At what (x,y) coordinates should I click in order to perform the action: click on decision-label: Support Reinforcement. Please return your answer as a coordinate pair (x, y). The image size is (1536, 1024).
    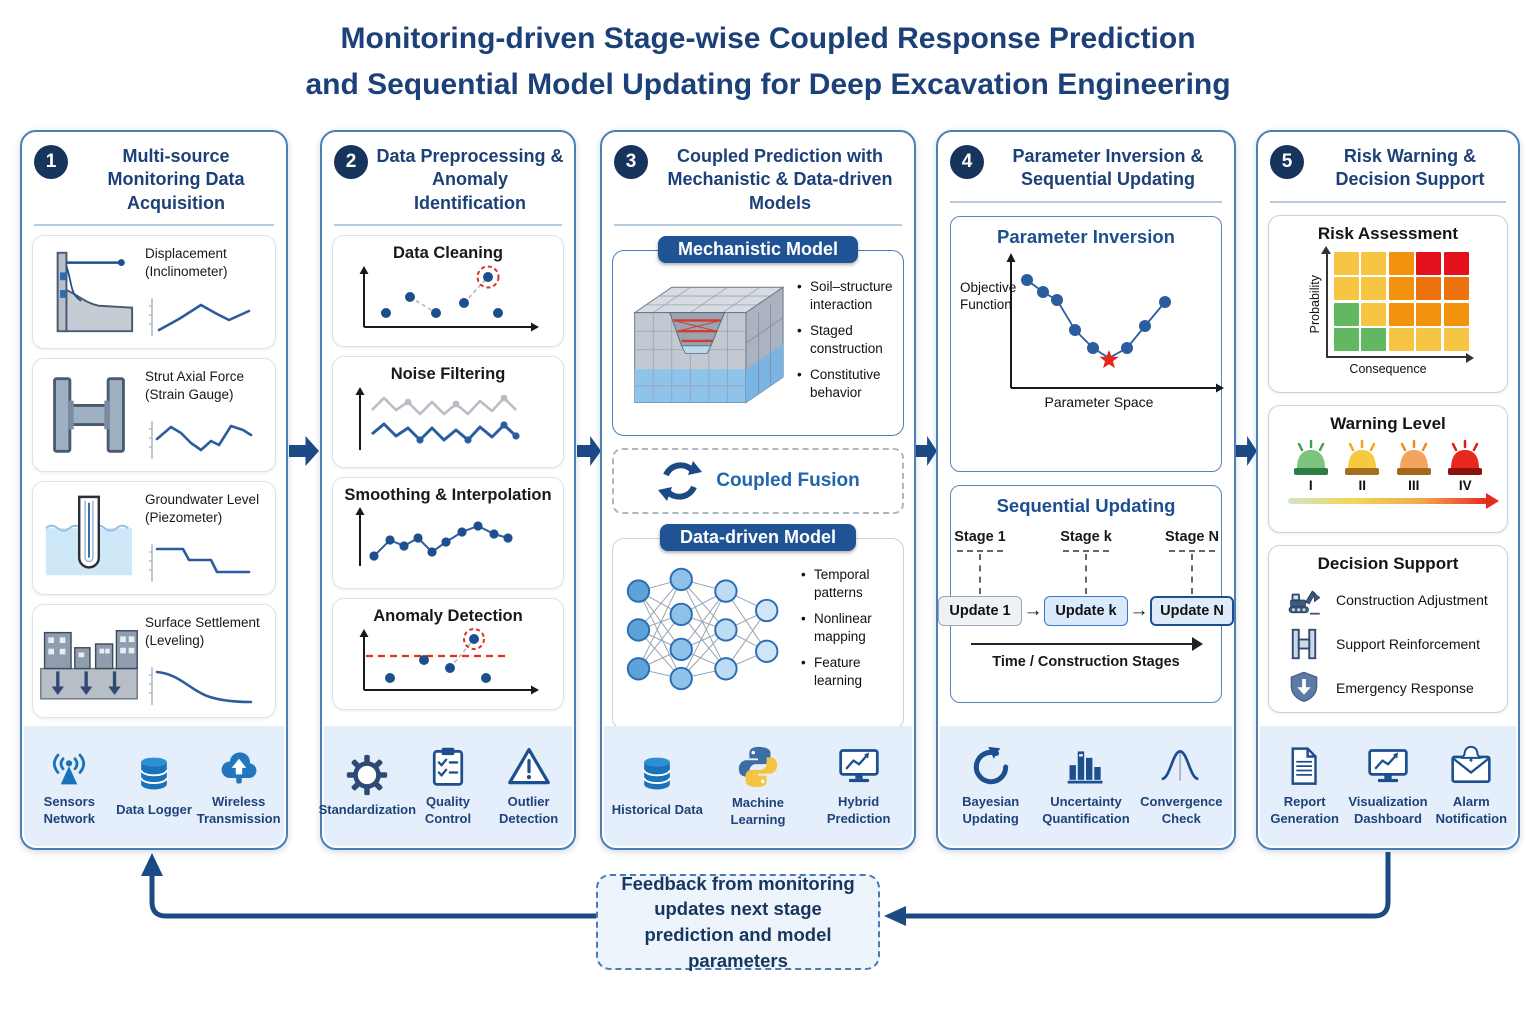
    Looking at the image, I should click on (1408, 643).